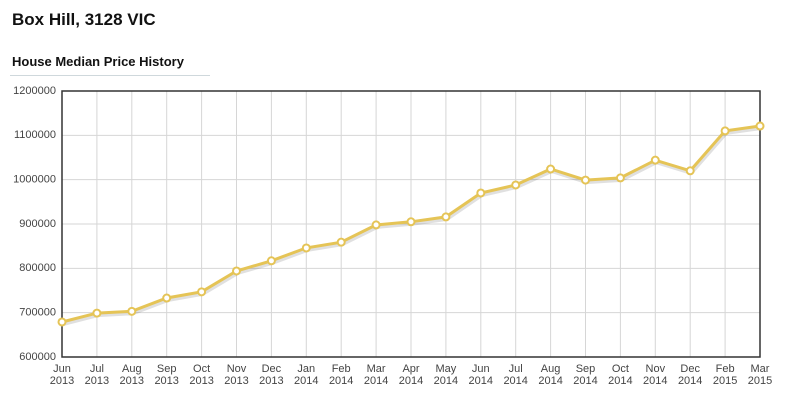 The width and height of the screenshot is (791, 400). I want to click on x-tick-label: Aug 2013, so click(132, 375).